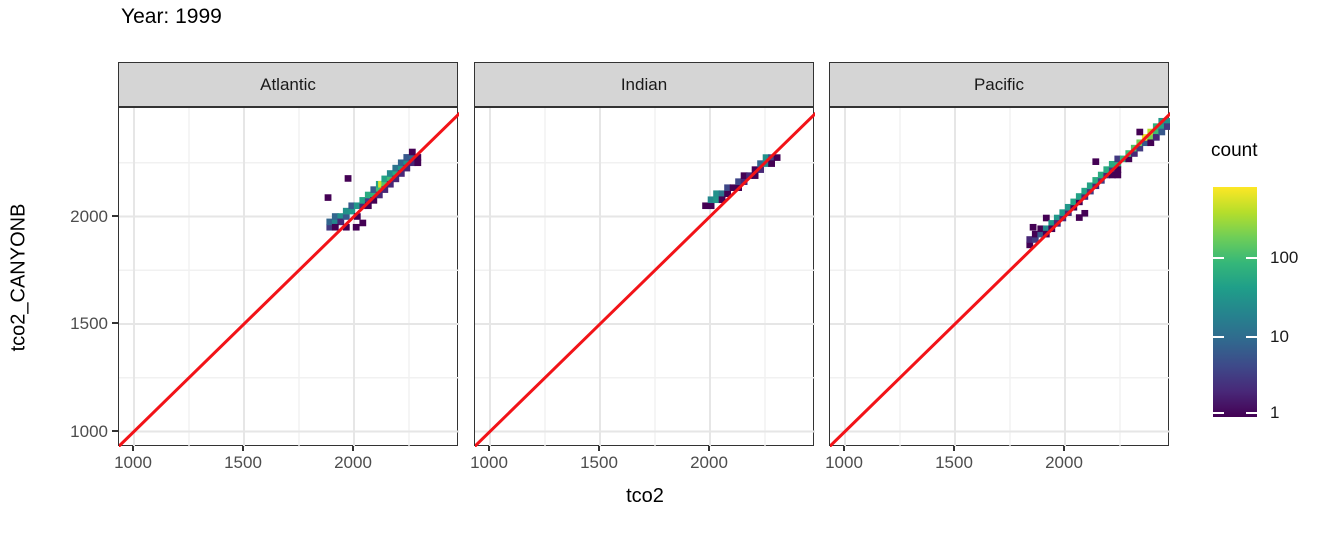 The height and width of the screenshot is (537, 1344). What do you see at coordinates (1275, 413) in the screenshot?
I see `legend-tick-label: 1` at bounding box center [1275, 413].